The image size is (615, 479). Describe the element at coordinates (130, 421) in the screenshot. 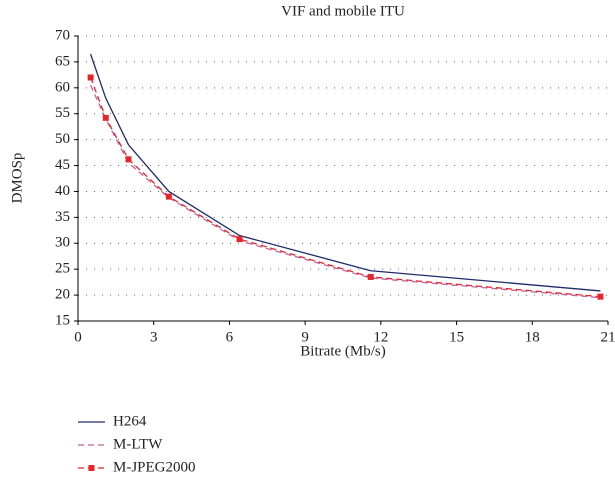

I see `legend-label: H264` at that location.